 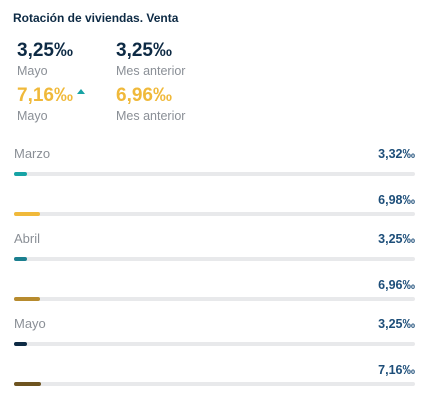 I want to click on stat-value: 7,16‰, so click(x=45, y=95).